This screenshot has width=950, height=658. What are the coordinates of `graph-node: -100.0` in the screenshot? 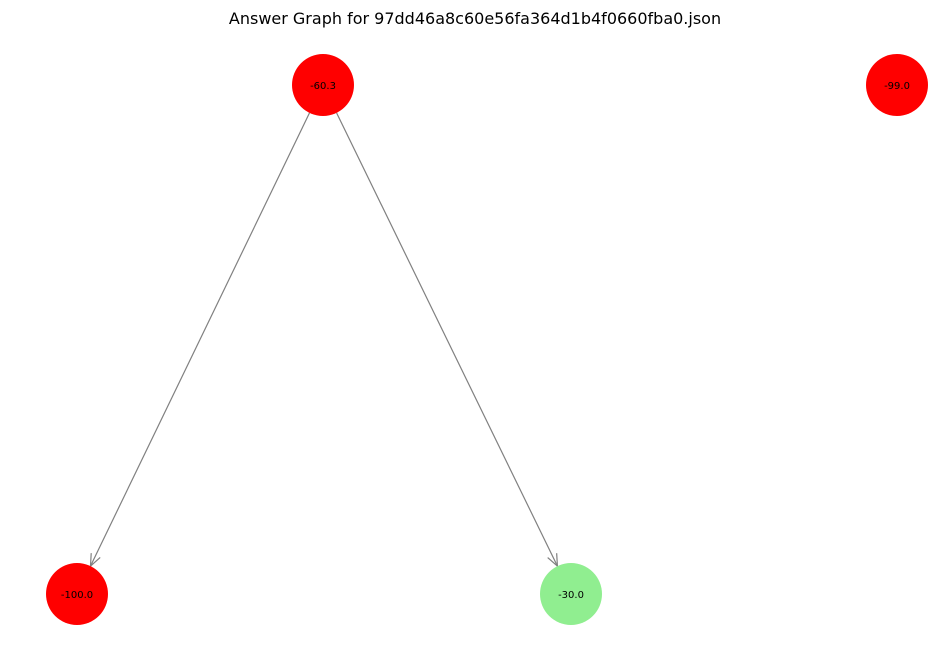 It's located at (77, 594).